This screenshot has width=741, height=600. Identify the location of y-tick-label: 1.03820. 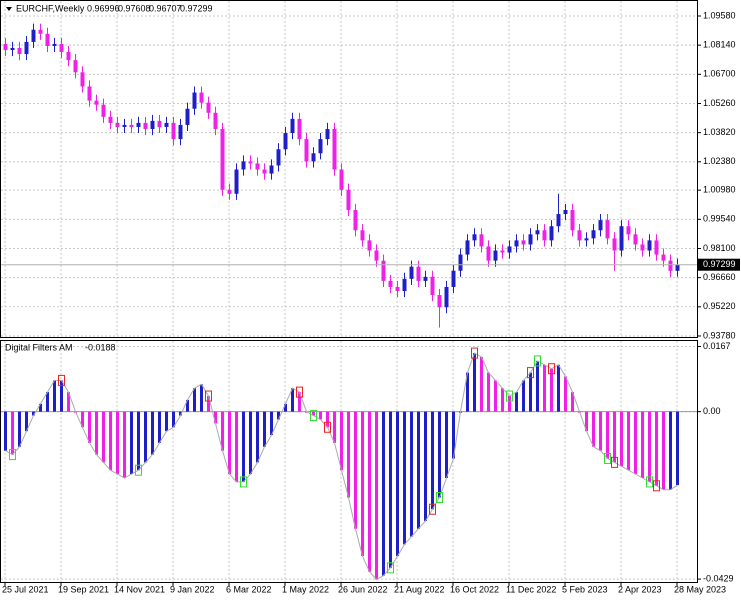
(719, 132).